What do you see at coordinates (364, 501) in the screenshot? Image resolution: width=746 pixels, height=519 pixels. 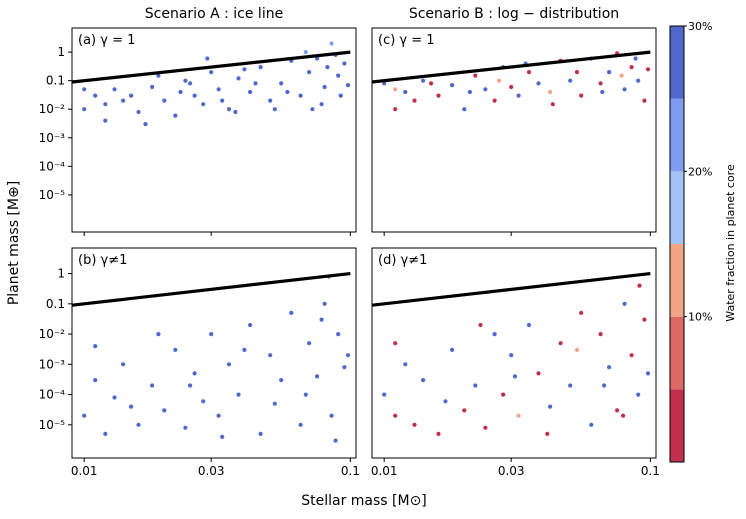 I see `x-axis-label: Stellar mass [M⊙]` at bounding box center [364, 501].